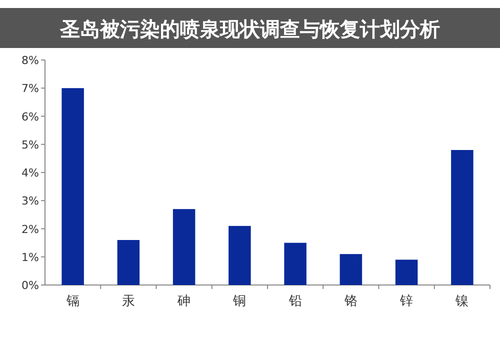 This screenshot has width=500, height=362. What do you see at coordinates (128, 301) in the screenshot?
I see `x-tick-label: 汞` at bounding box center [128, 301].